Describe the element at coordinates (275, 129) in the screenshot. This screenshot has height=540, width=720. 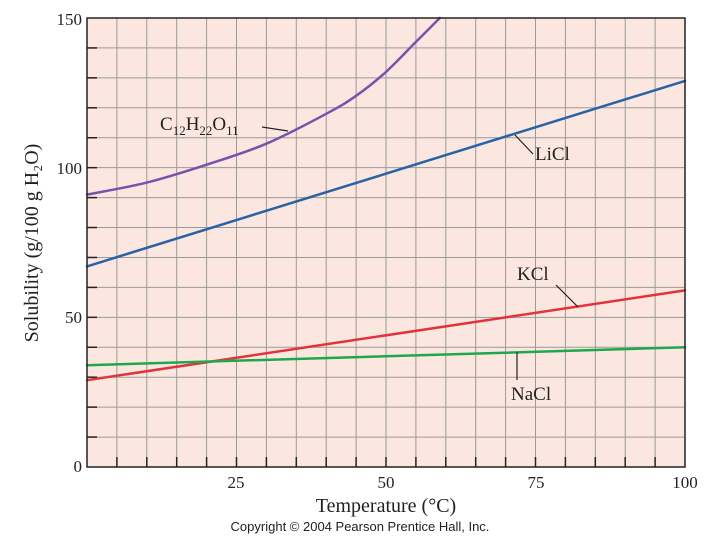
I see `sucrose-leader-line` at that location.